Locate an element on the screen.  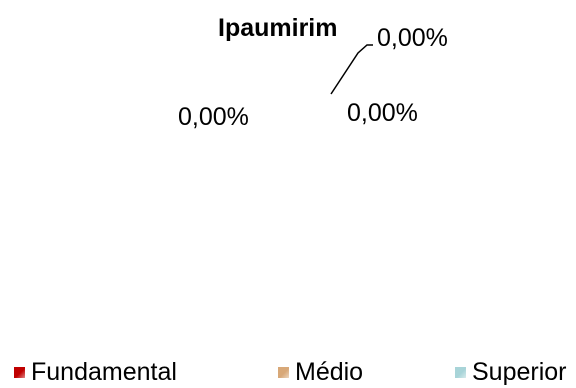
chart-title: Ipaumirim is located at coordinates (278, 28).